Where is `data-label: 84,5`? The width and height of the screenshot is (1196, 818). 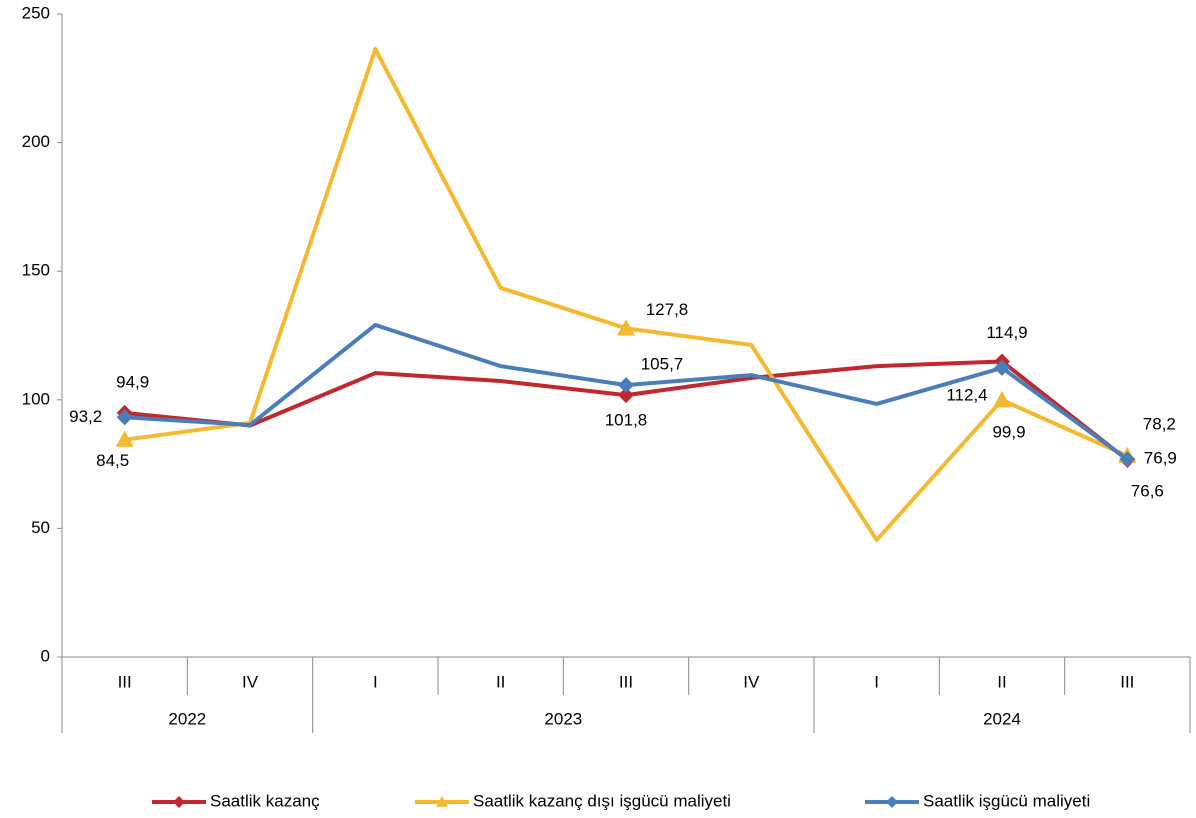
data-label: 84,5 is located at coordinates (112, 460).